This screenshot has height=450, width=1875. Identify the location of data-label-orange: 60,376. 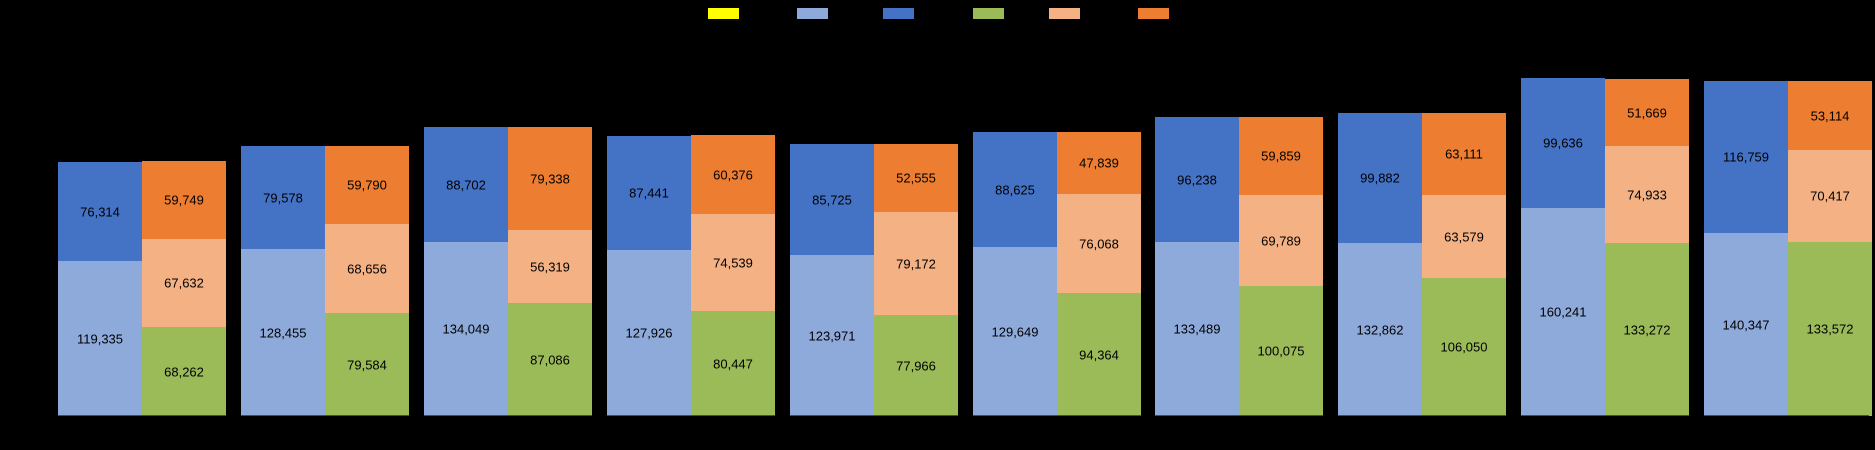
(733, 174).